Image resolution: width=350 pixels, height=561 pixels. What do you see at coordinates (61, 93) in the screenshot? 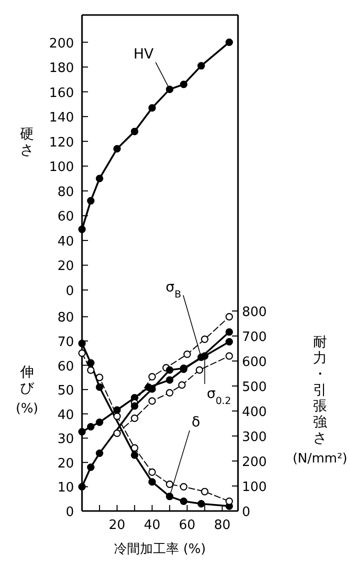
I see `y-tick-label: 160` at bounding box center [61, 93].